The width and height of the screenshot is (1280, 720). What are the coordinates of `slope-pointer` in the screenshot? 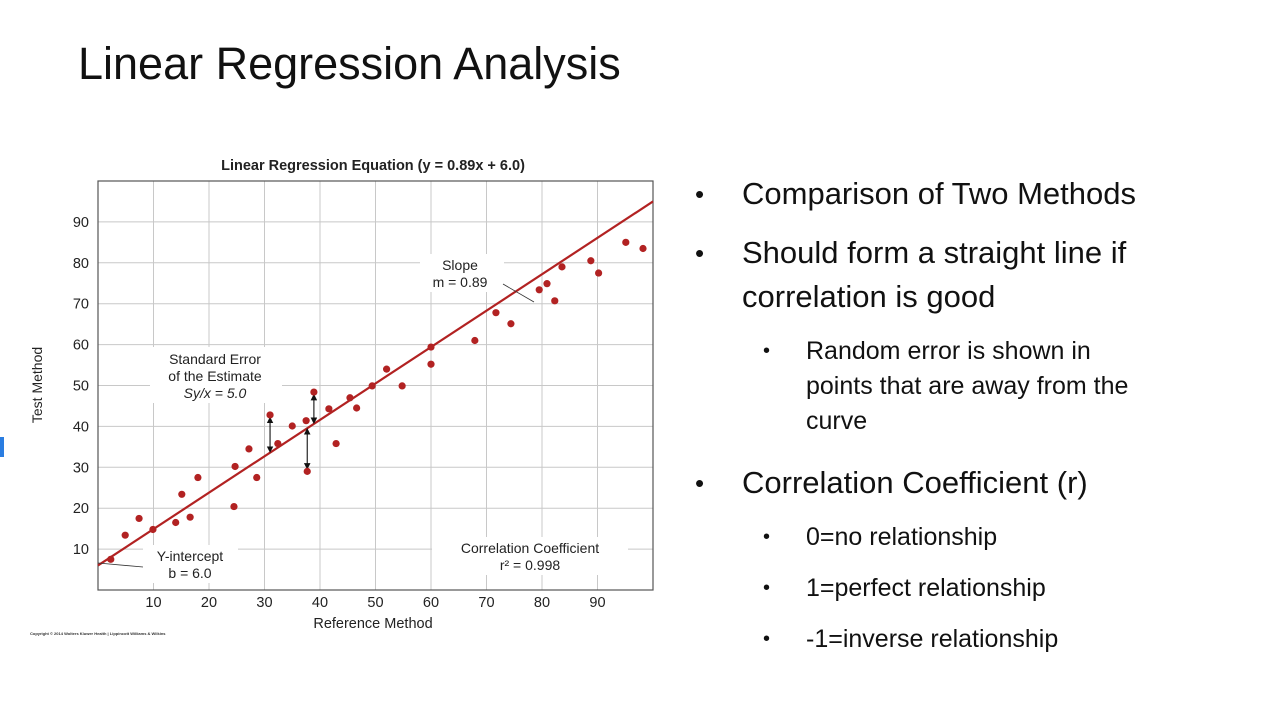 It's located at (518, 293).